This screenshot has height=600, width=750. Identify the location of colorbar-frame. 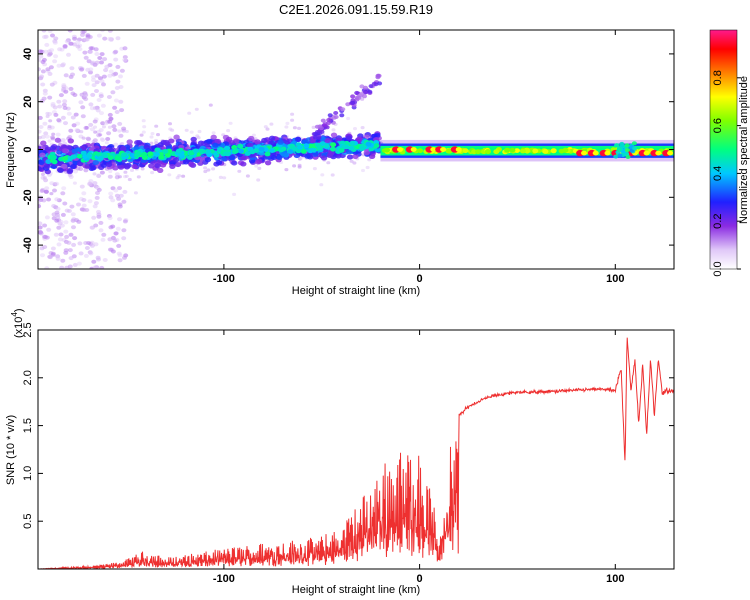
(723, 149).